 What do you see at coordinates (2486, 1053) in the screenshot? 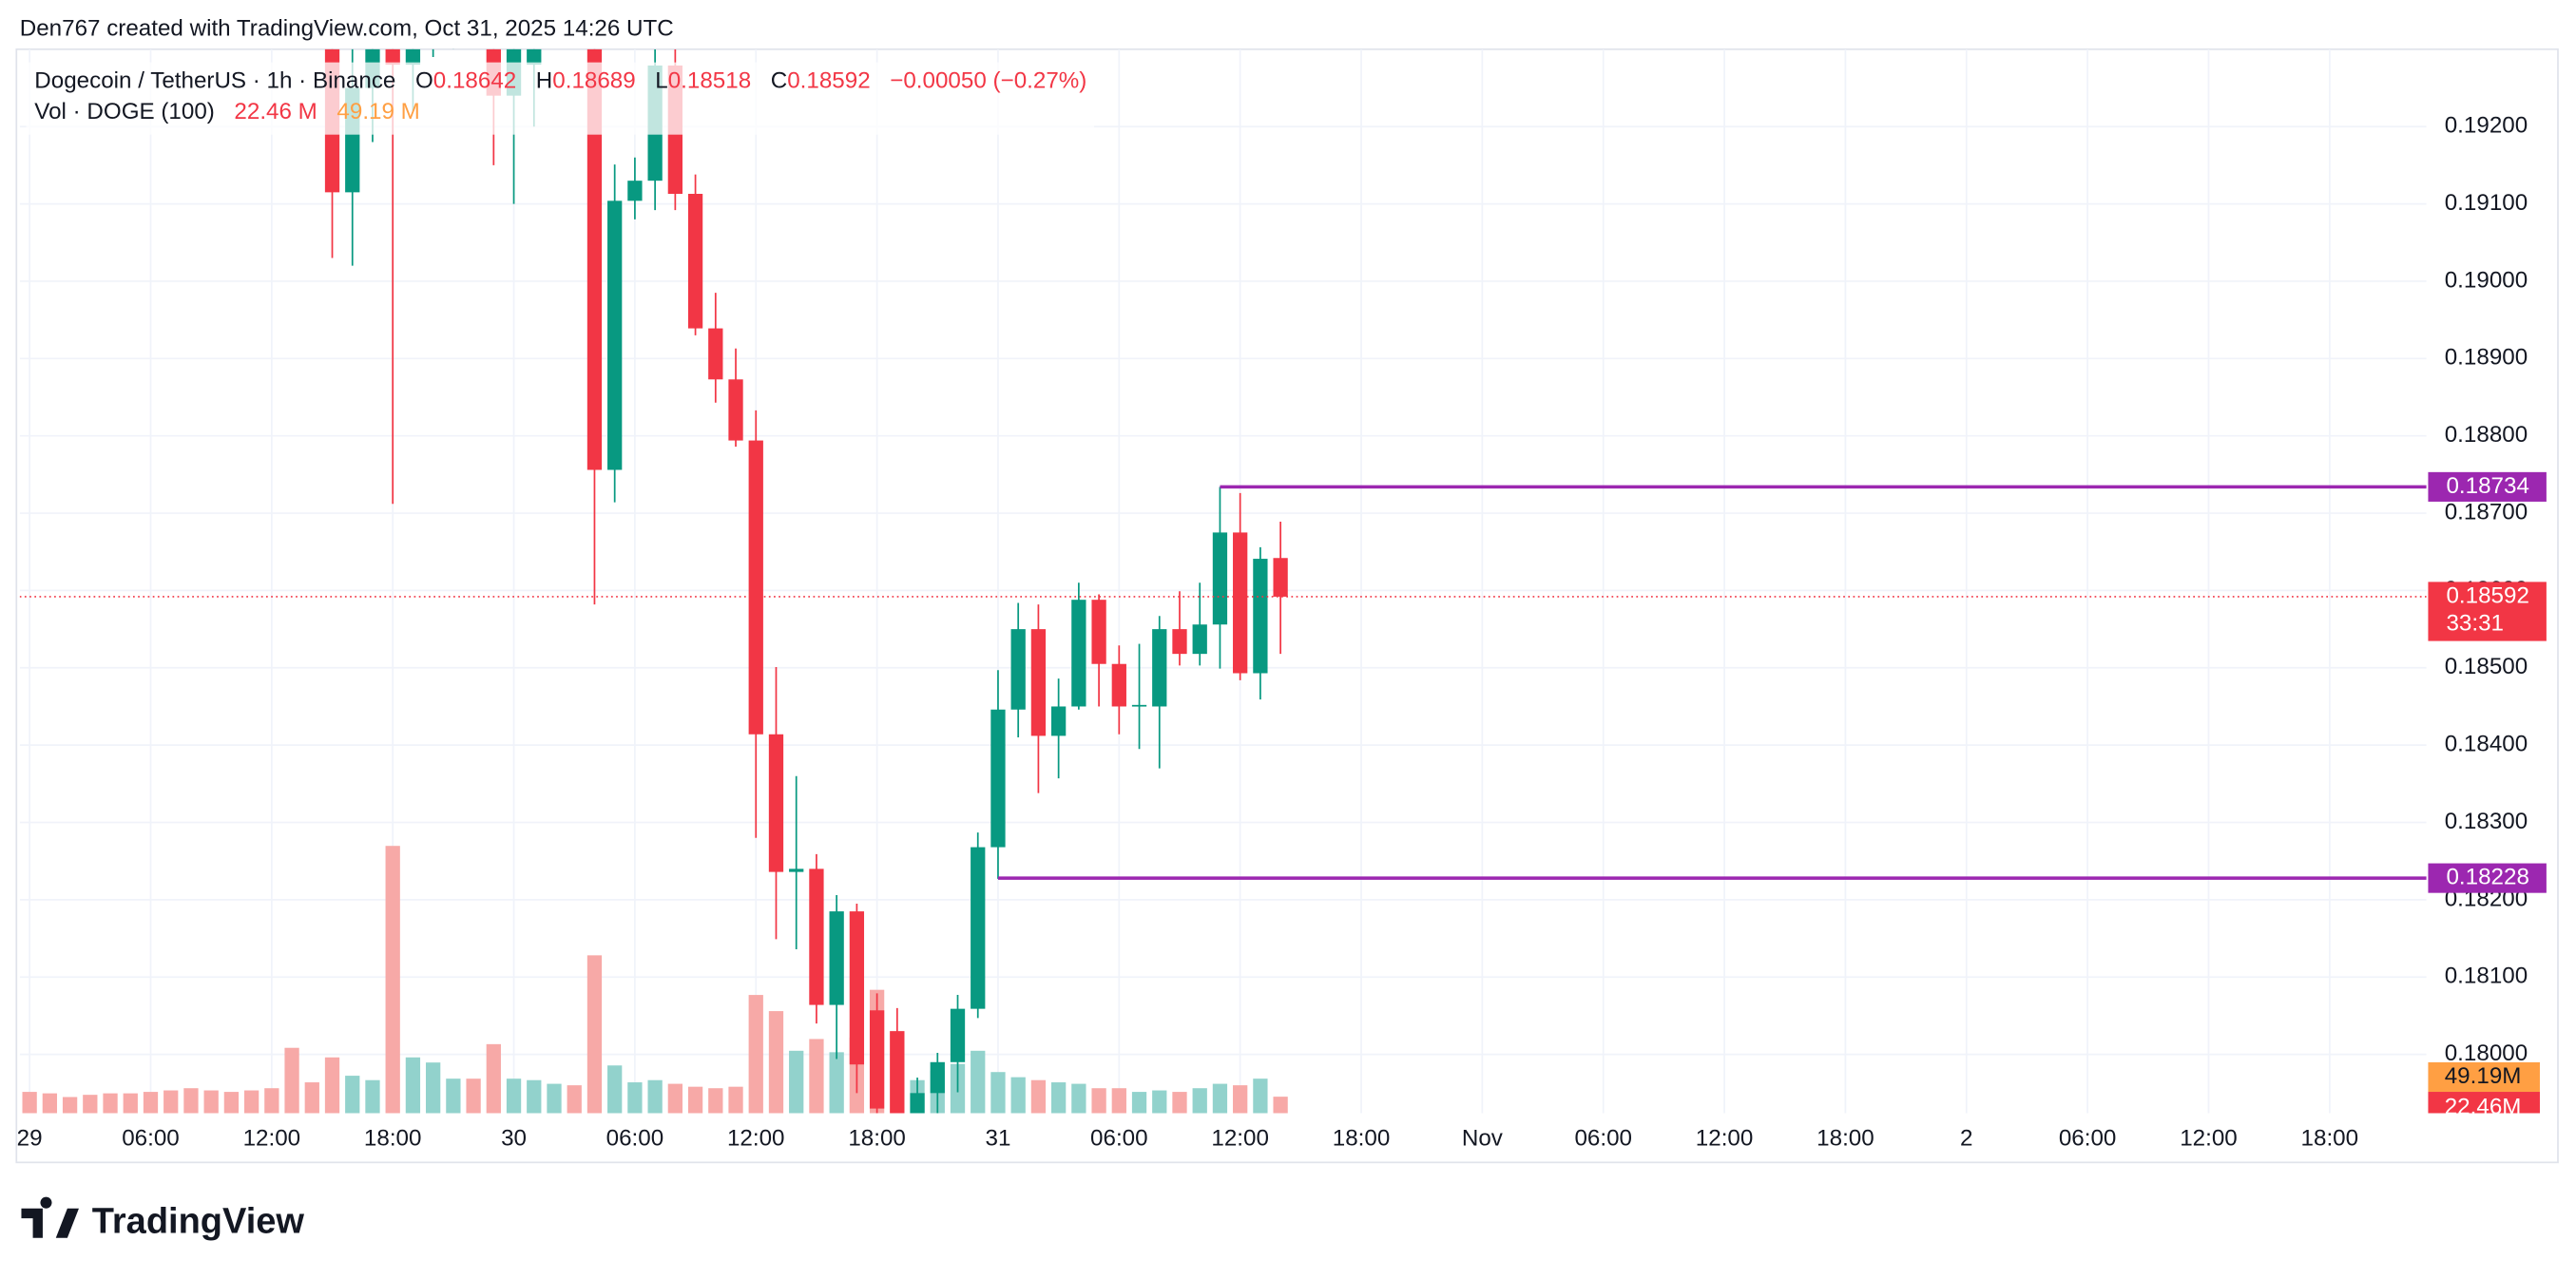
I see `y-tick-label: 0.18000` at bounding box center [2486, 1053].